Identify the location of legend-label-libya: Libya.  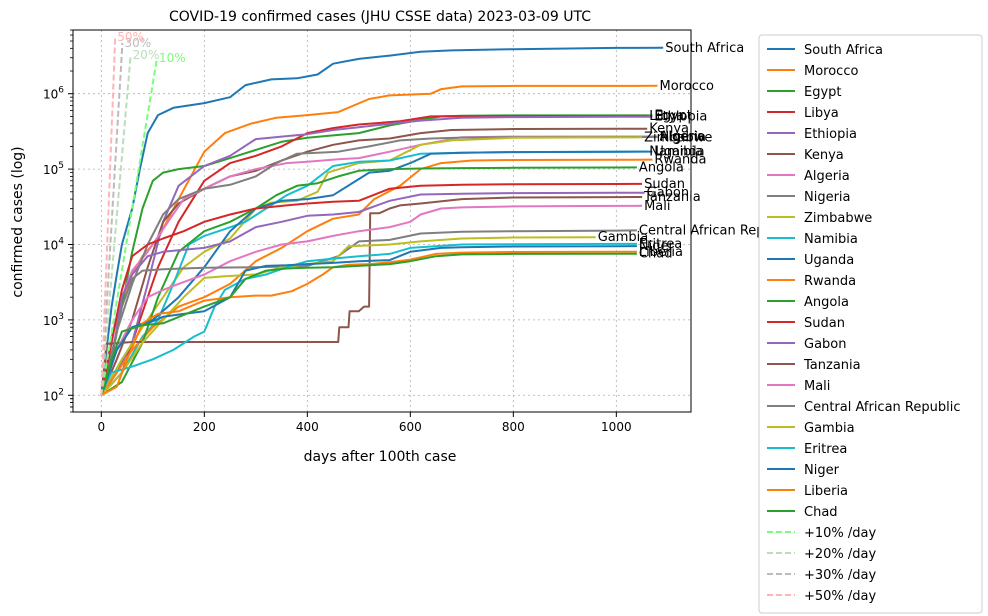
(821, 113).